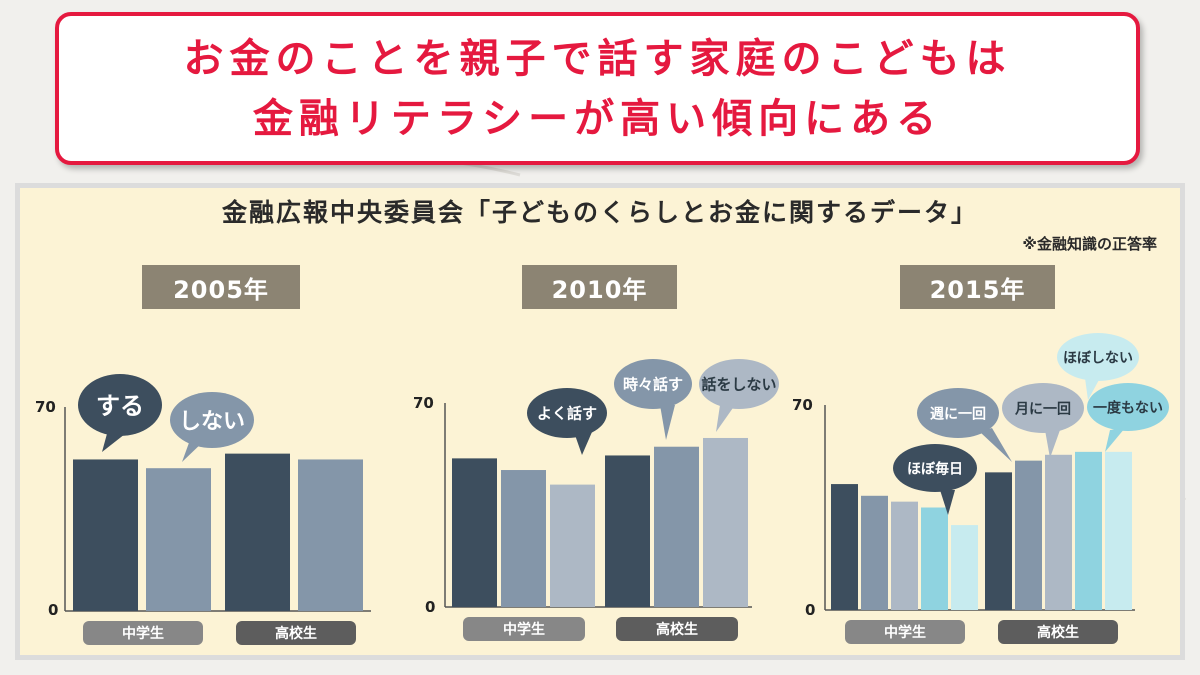  I want to click on chart-2-legend-label-2: 月に一回, so click(1042, 409).